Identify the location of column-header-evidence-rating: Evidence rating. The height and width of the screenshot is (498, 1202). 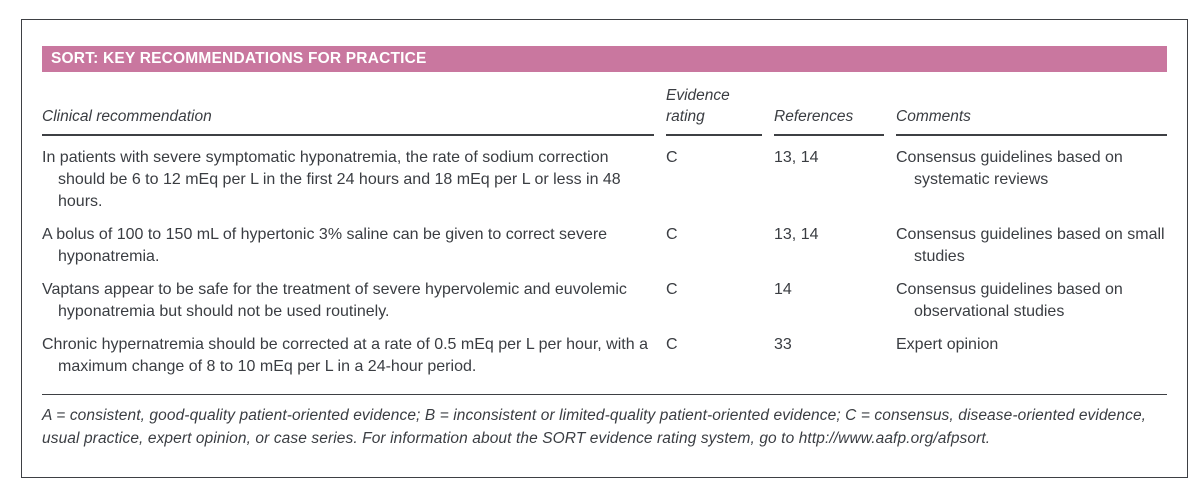
(714, 110).